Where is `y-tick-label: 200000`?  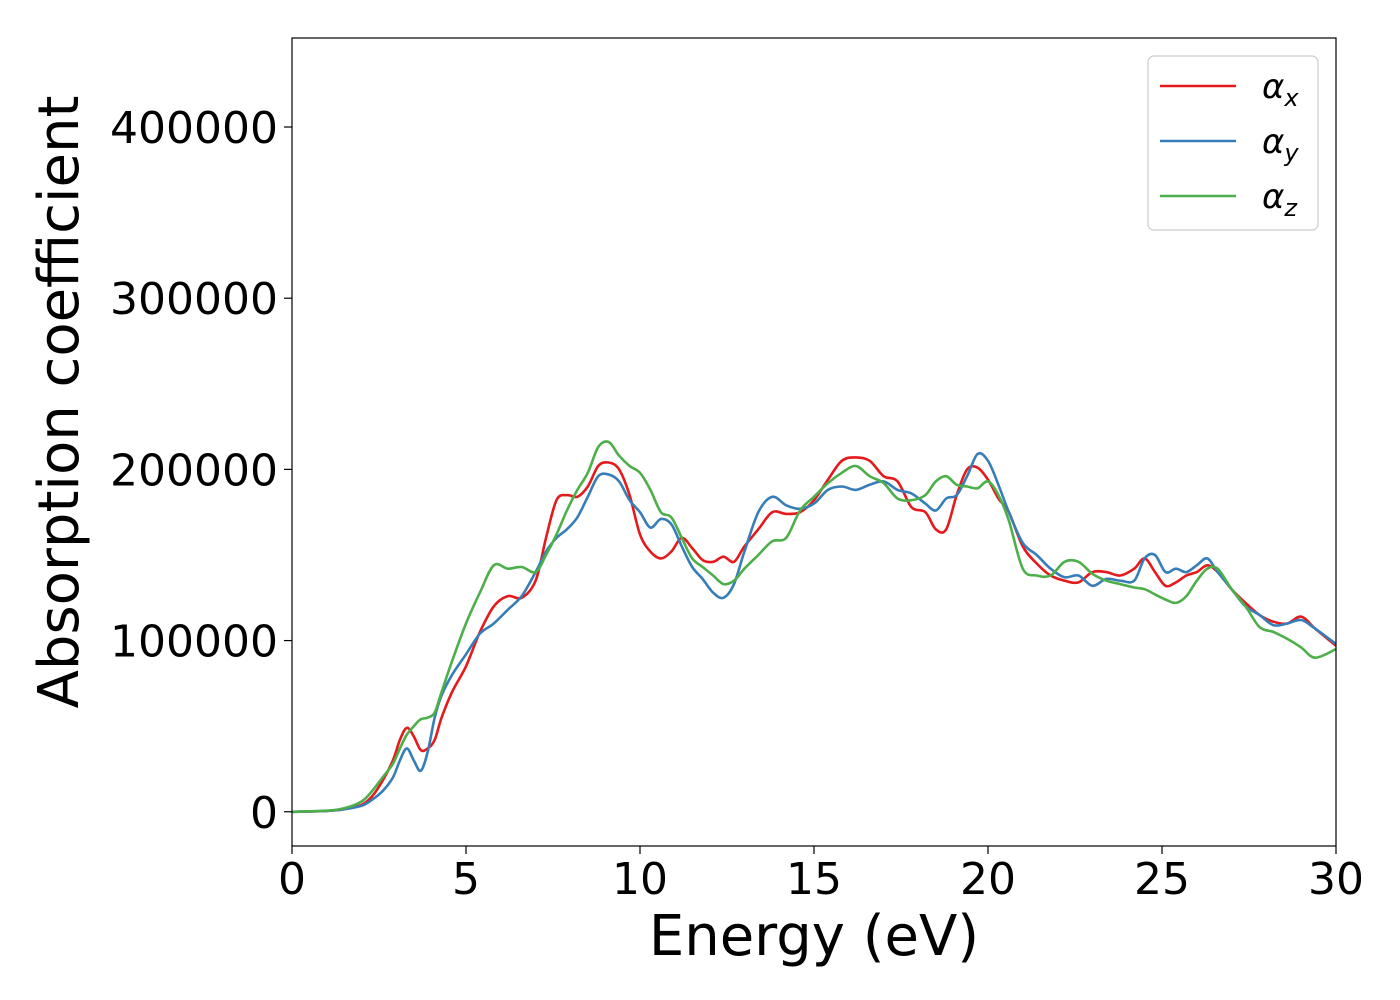
y-tick-label: 200000 is located at coordinates (194, 470).